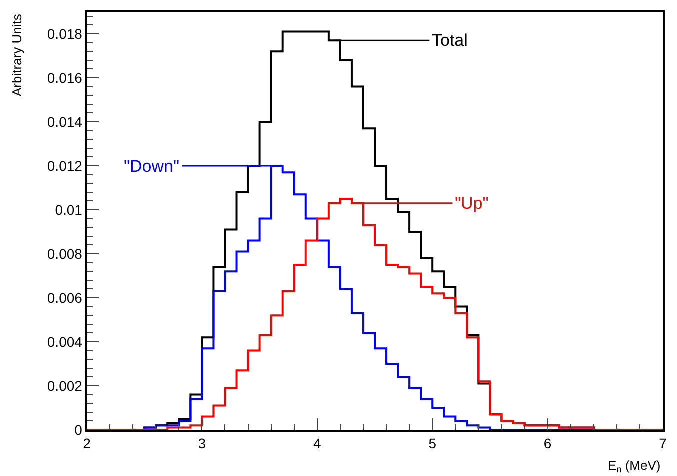 This screenshot has height=476, width=677. Describe the element at coordinates (634, 466) in the screenshot. I see `x-axis-title: E$_{n}$ (MeV)` at that location.